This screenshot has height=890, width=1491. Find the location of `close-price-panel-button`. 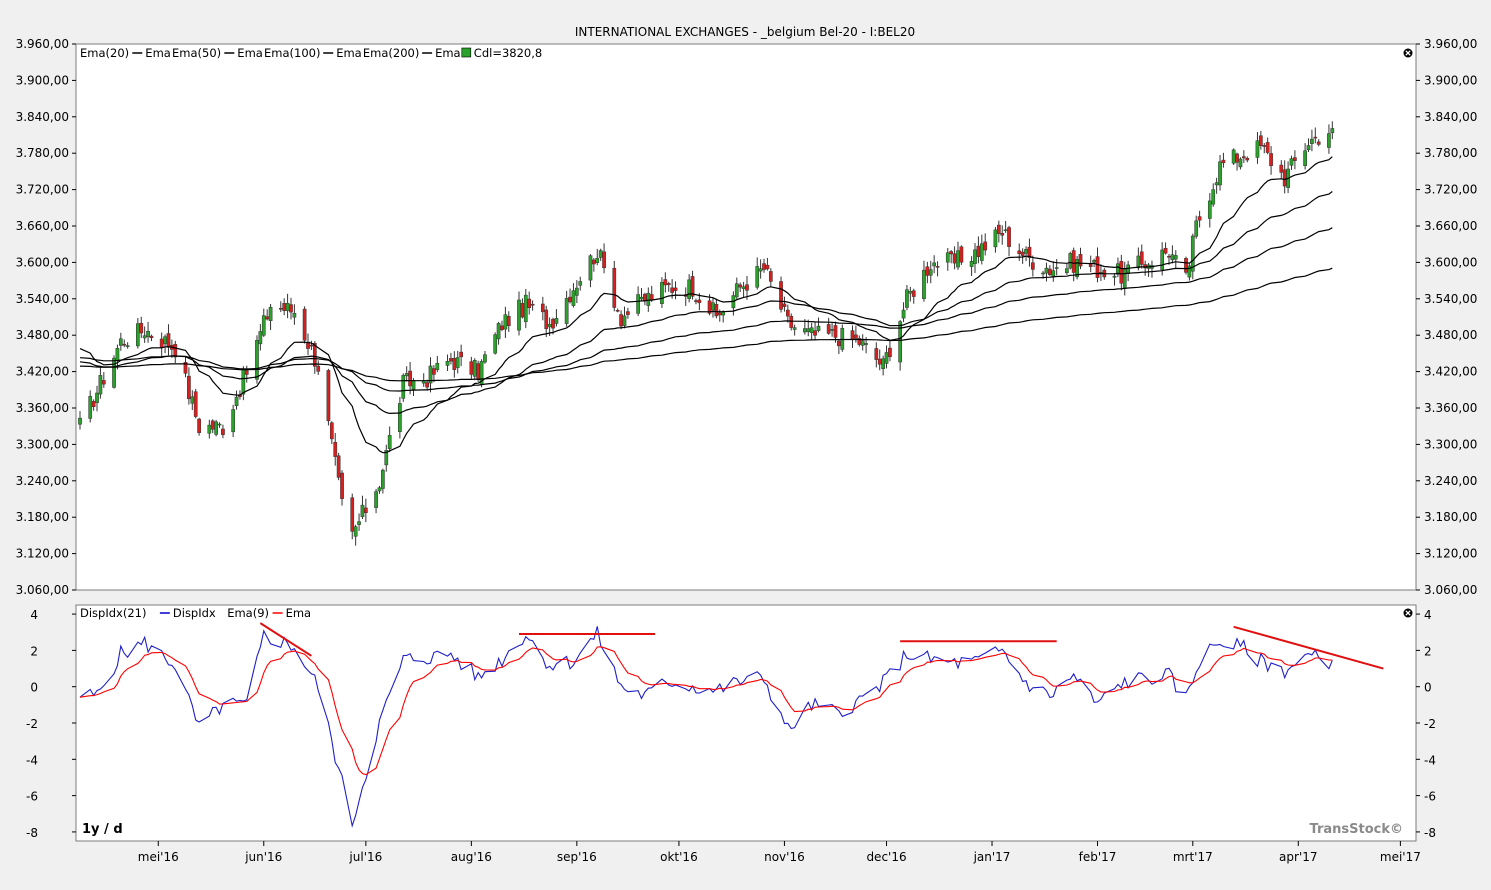

close-price-panel-button is located at coordinates (1408, 53).